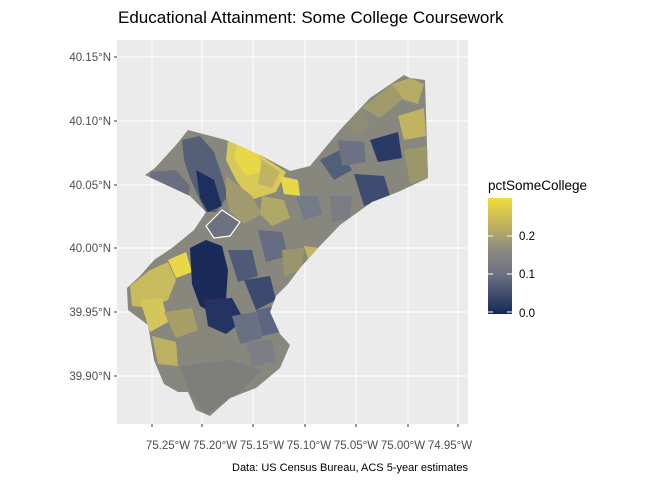 The height and width of the screenshot is (480, 672). What do you see at coordinates (527, 237) in the screenshot?
I see `legend-label: 0.2` at bounding box center [527, 237].